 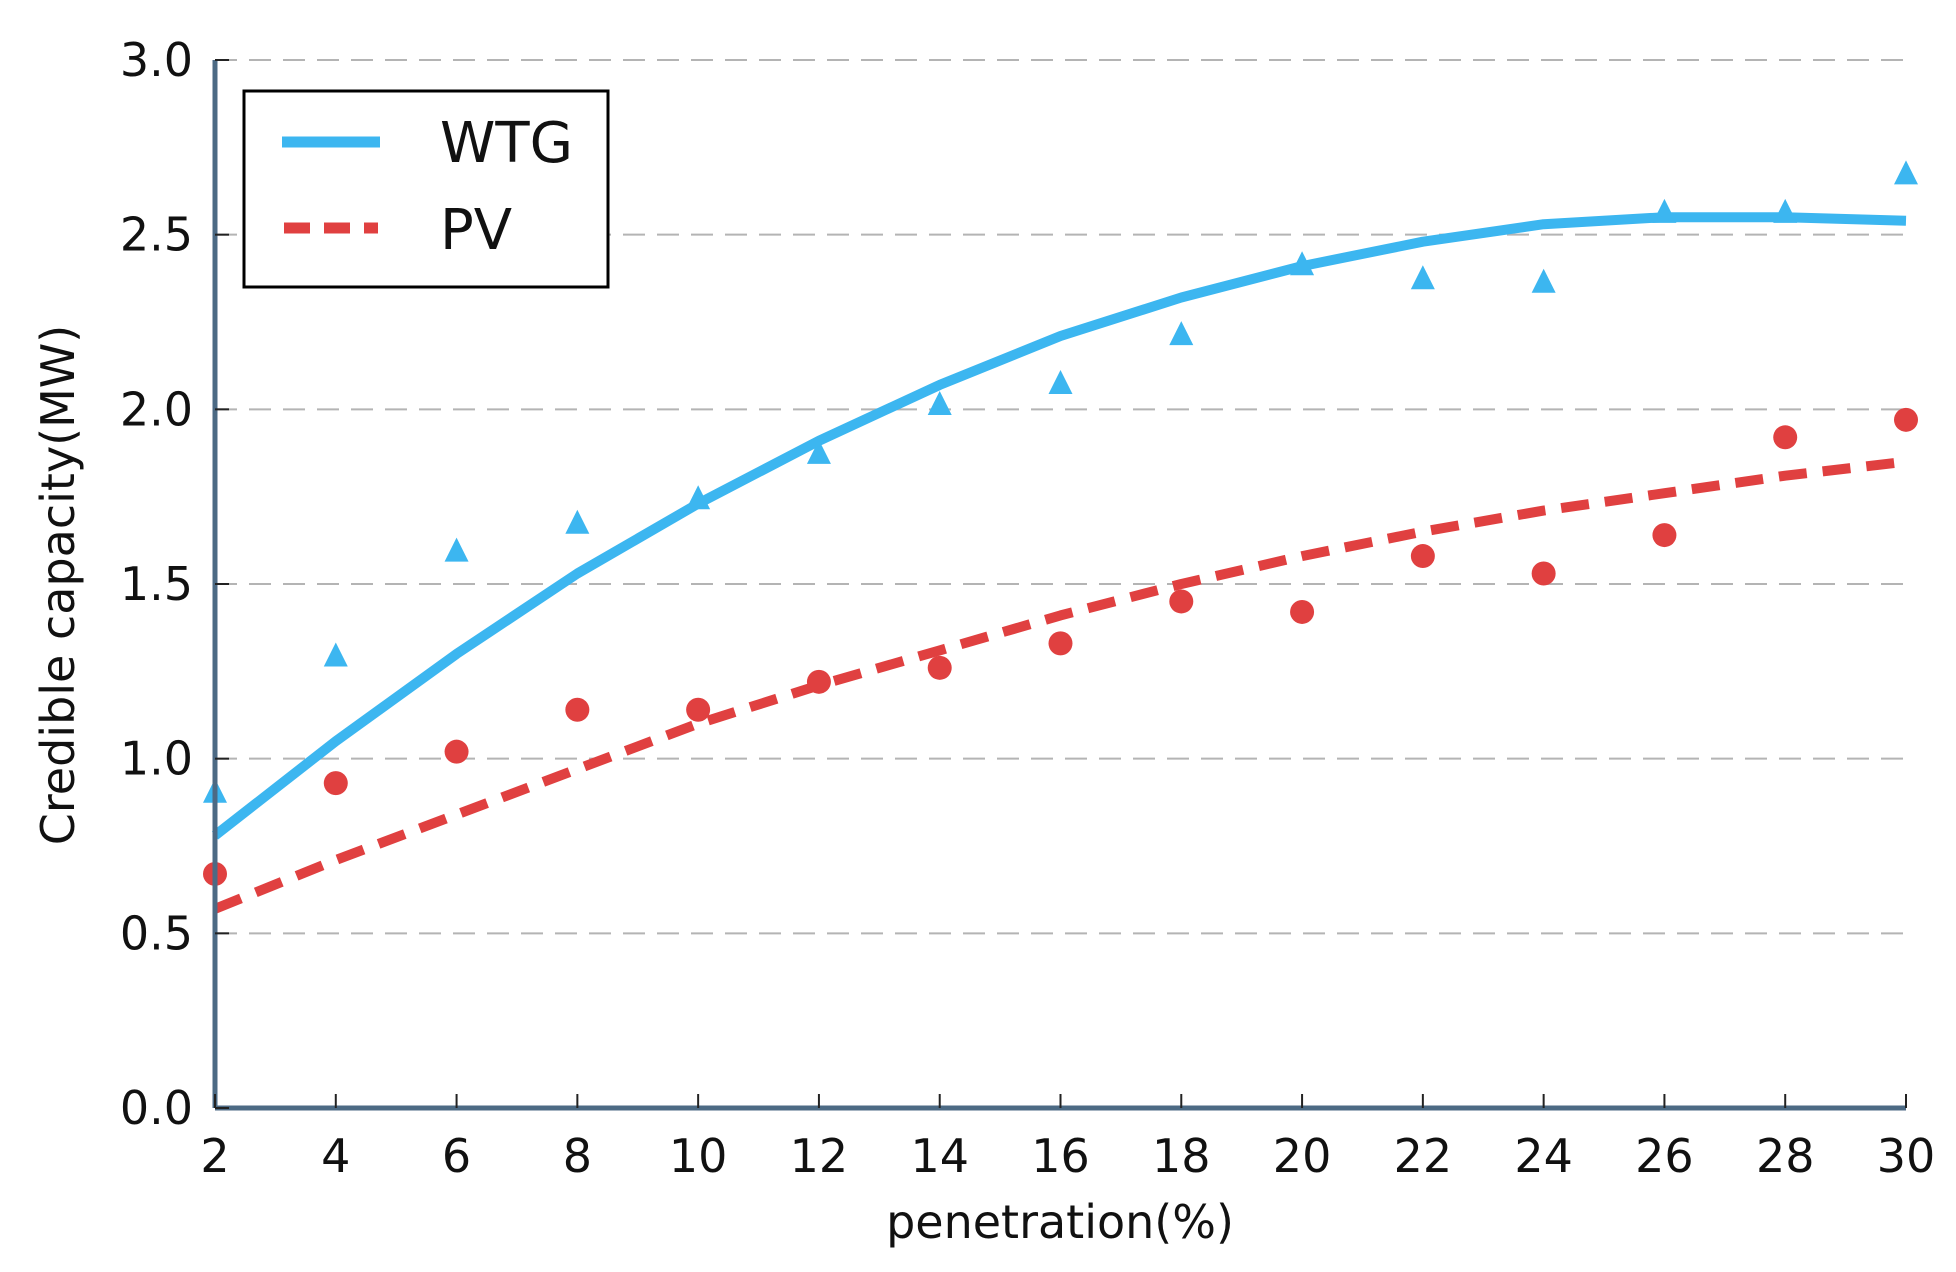 I want to click on y-tick-label: 1.0, so click(x=156, y=759).